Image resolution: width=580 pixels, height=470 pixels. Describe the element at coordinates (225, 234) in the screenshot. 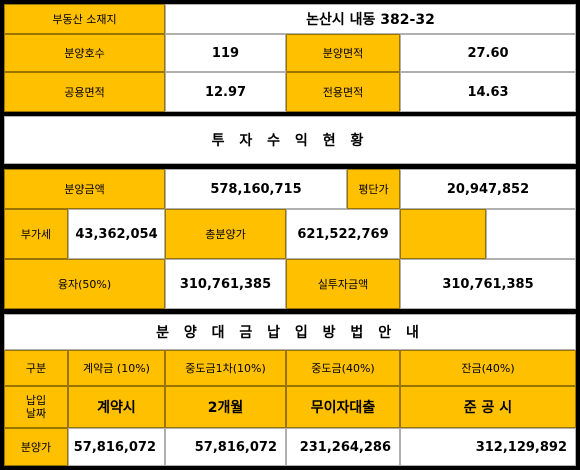

I see `total-sale-label: 총분양가` at that location.